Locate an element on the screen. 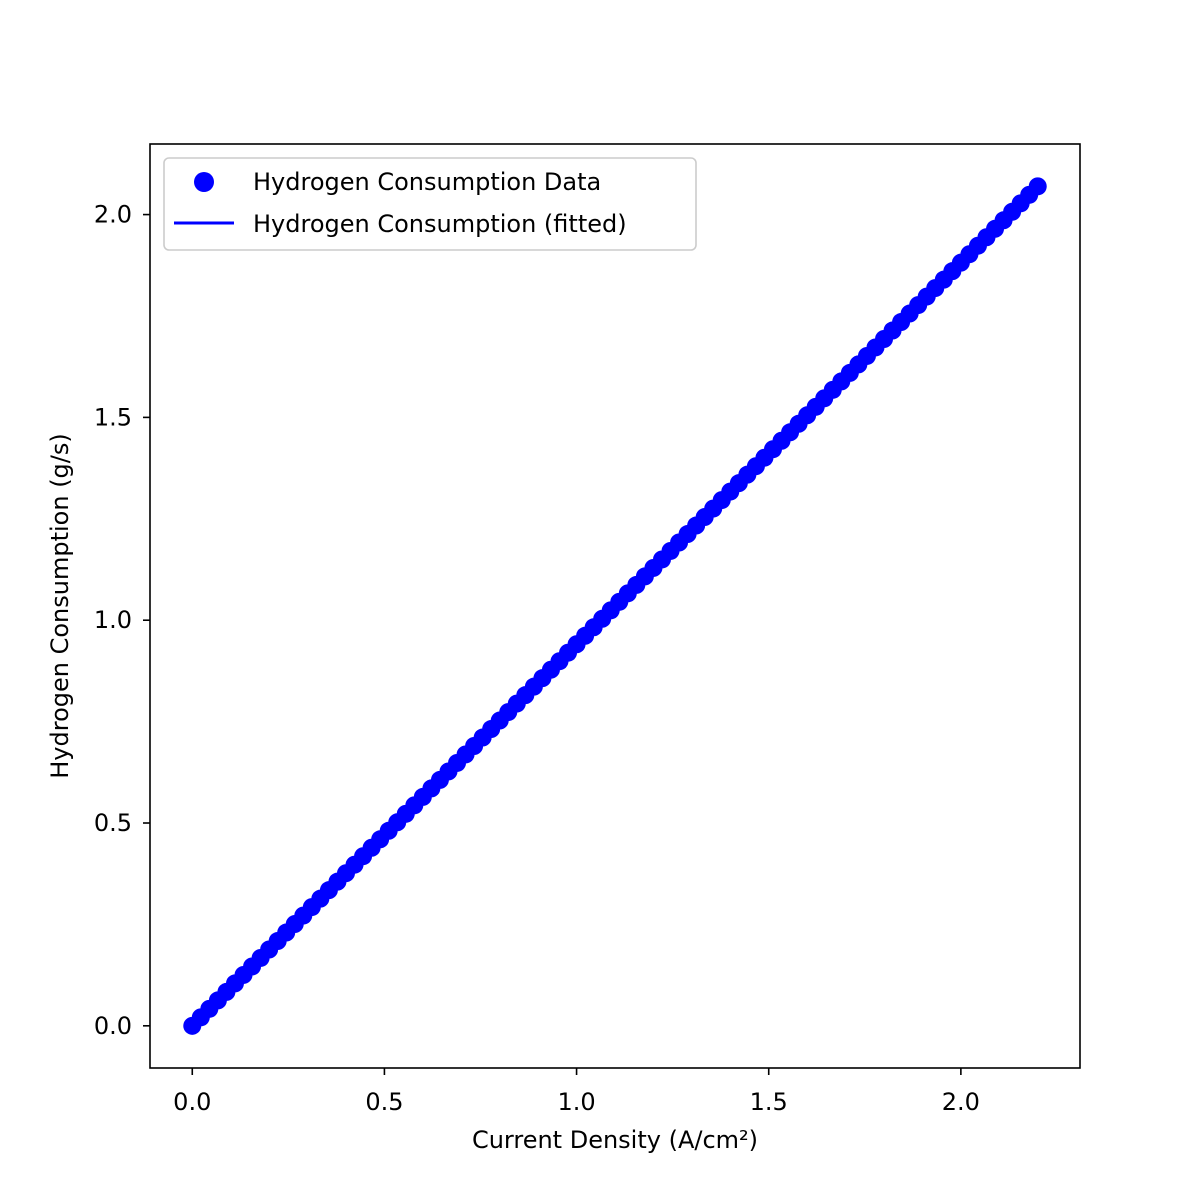  x-tick-label: 2.0 is located at coordinates (961, 1102).